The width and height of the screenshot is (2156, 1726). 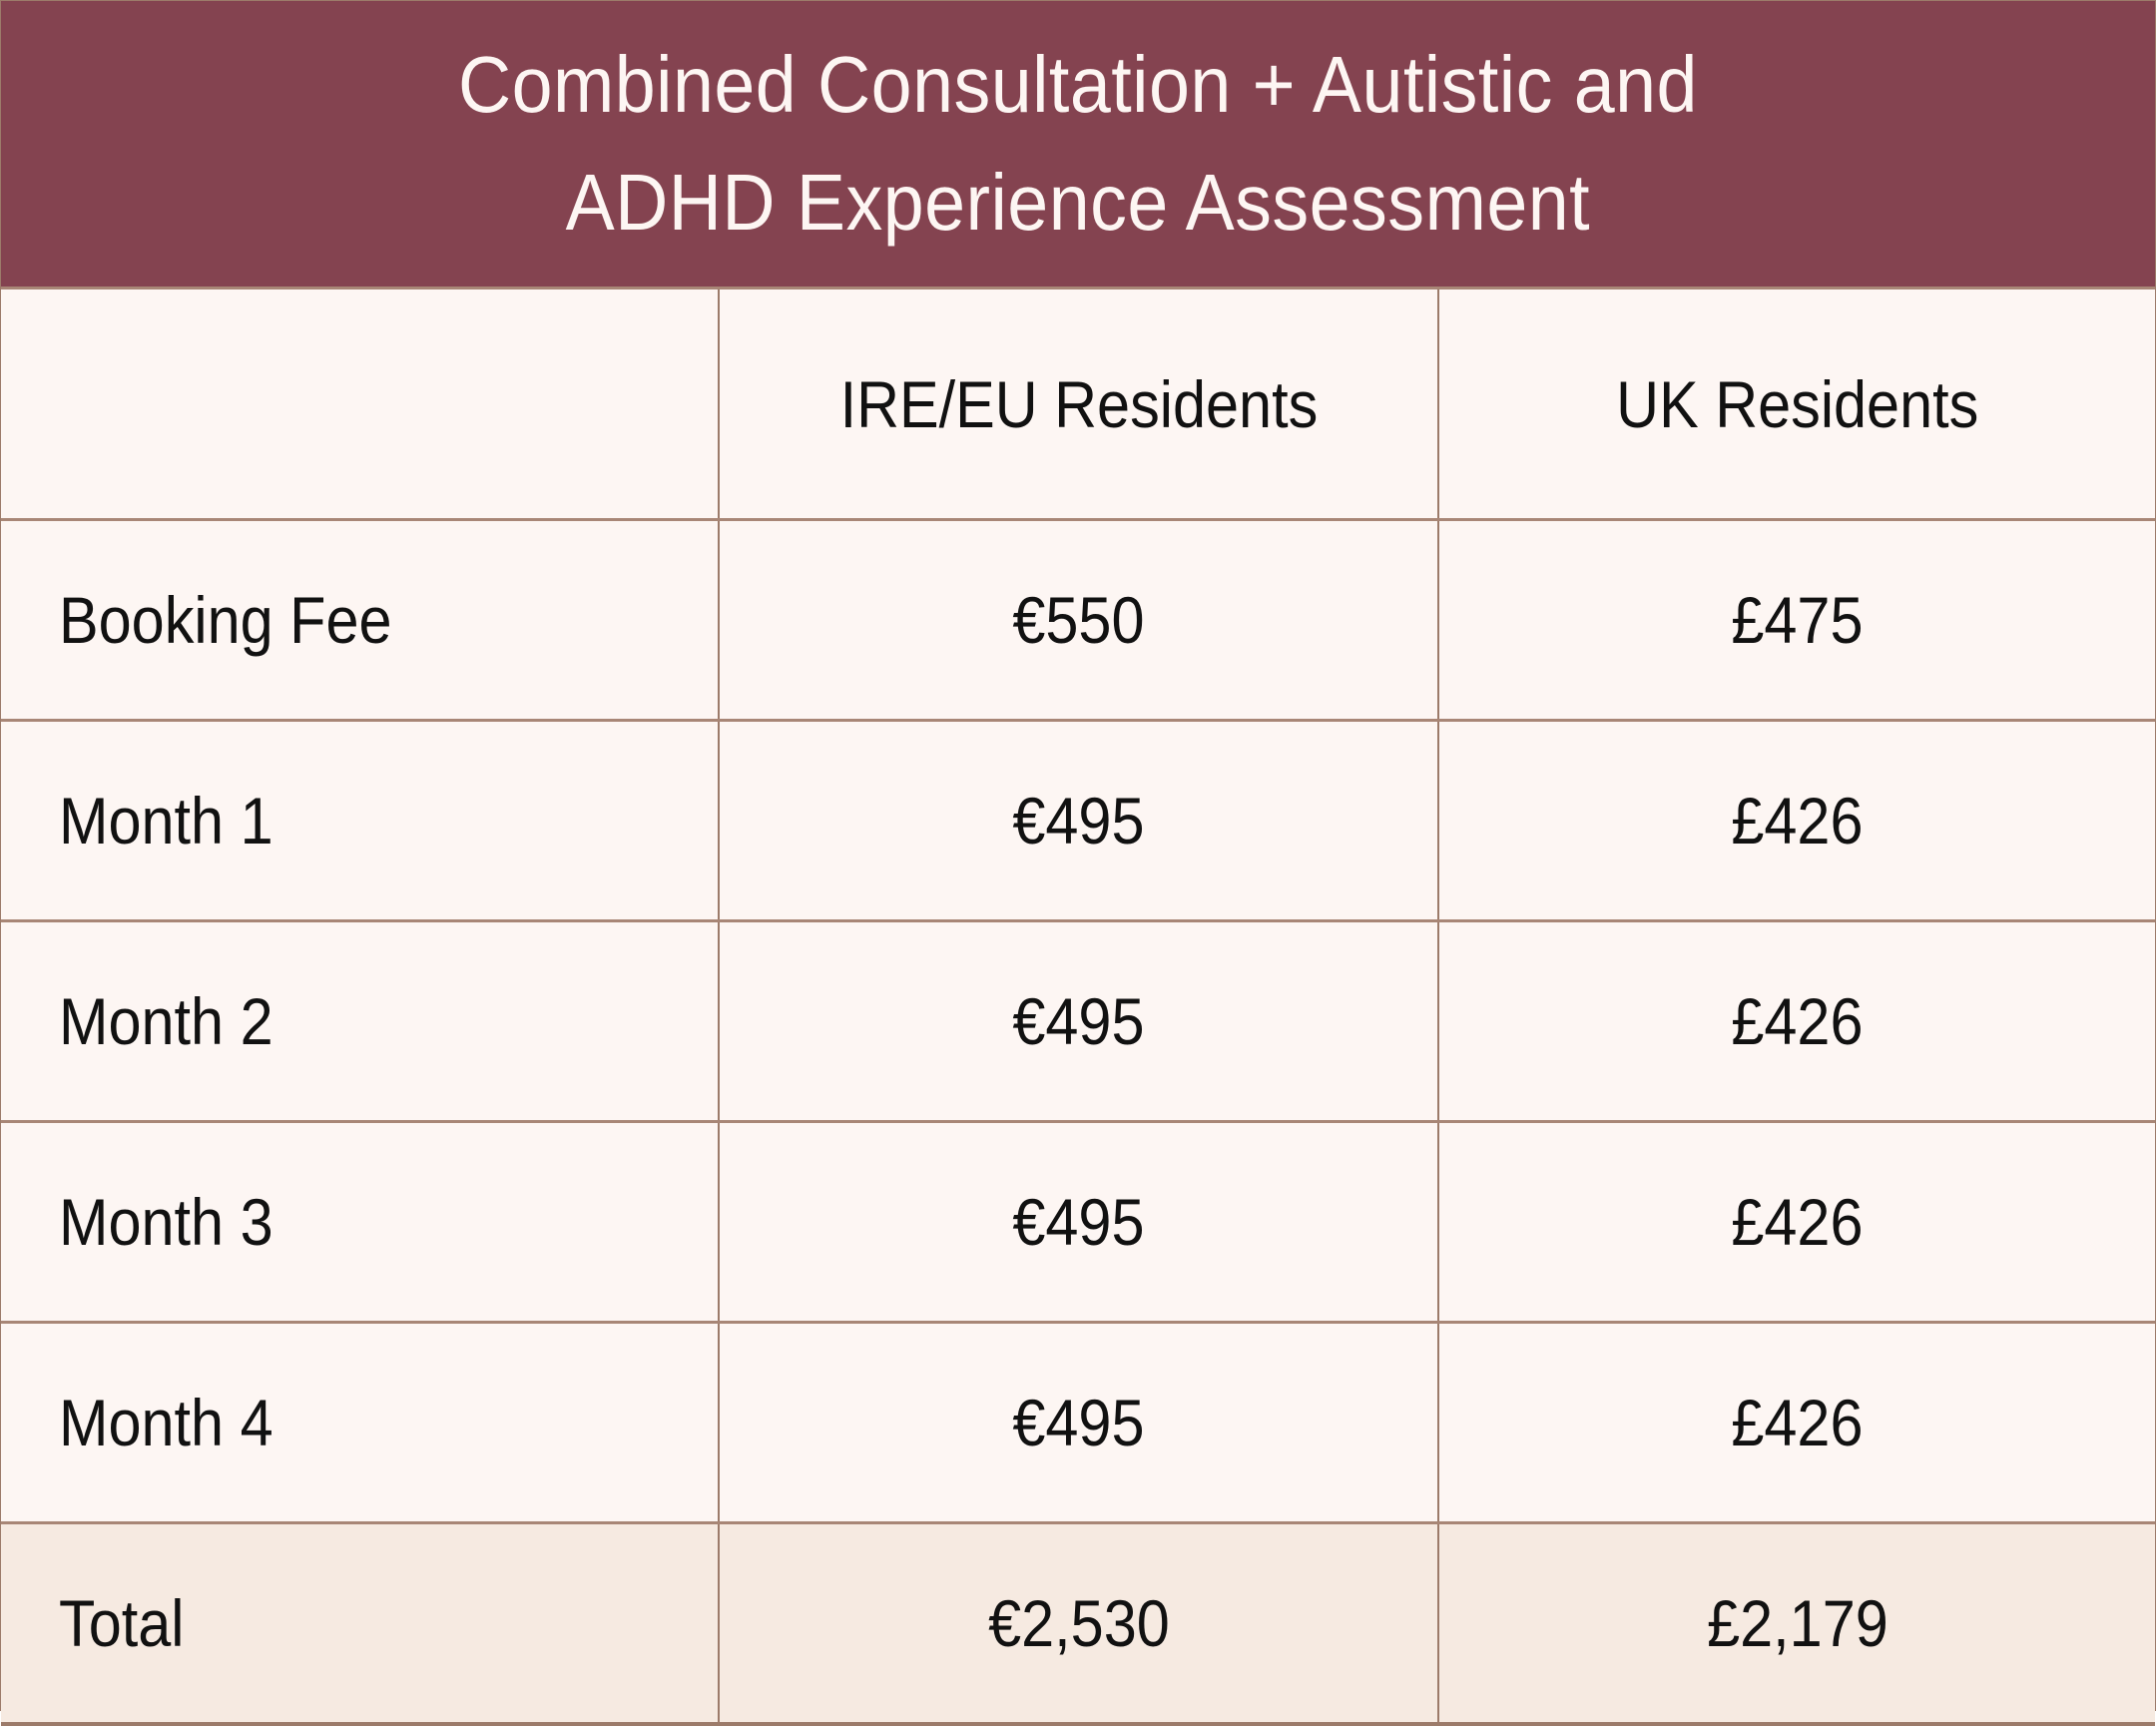 What do you see at coordinates (360, 821) in the screenshot?
I see `row-label-cell: Month 1` at bounding box center [360, 821].